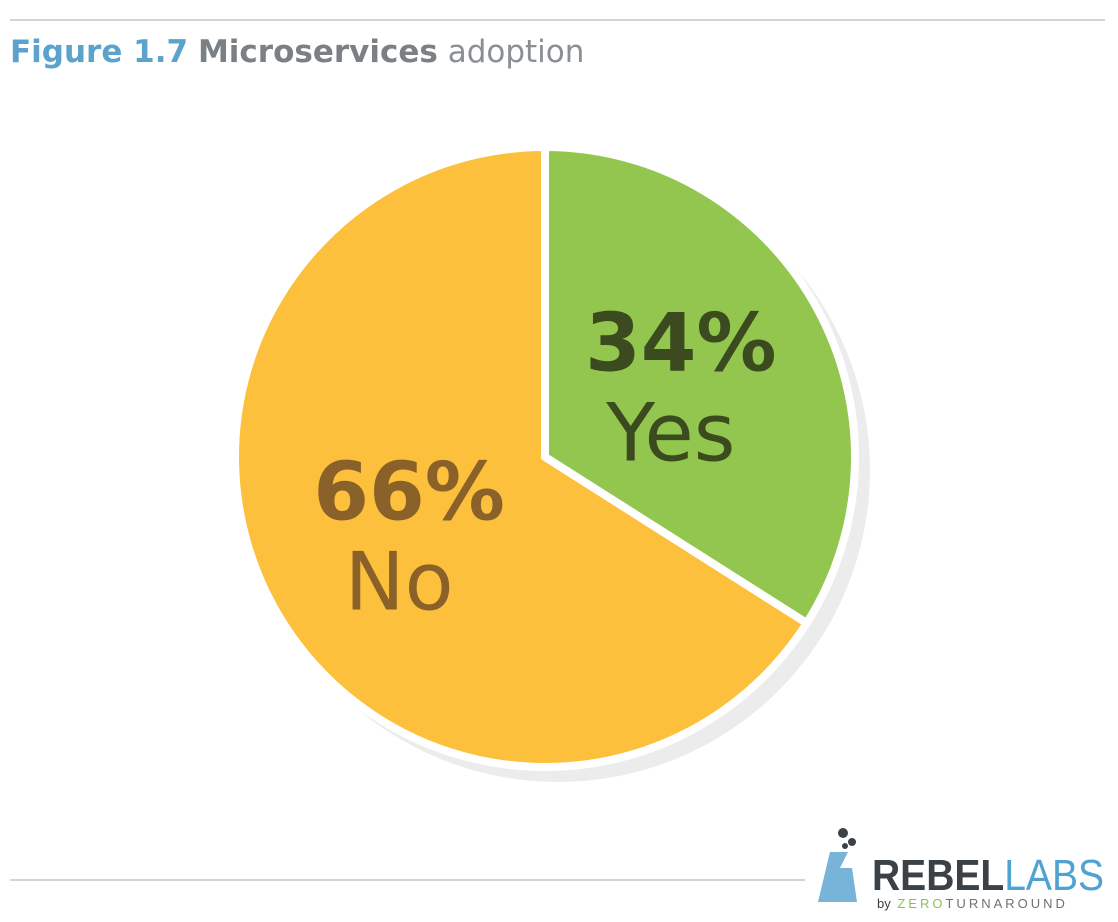 This screenshot has width=1118, height=922. Describe the element at coordinates (837, 877) in the screenshot. I see `logo-flask` at that location.